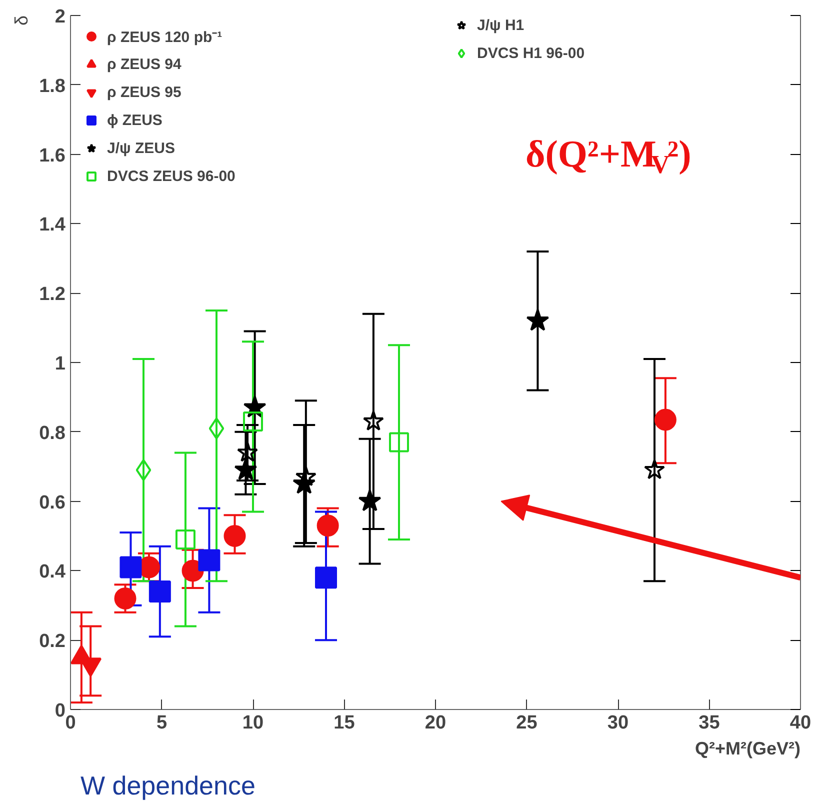 This screenshot has width=828, height=811. What do you see at coordinates (162, 723) in the screenshot?
I see `x-tick-label: 5` at bounding box center [162, 723].